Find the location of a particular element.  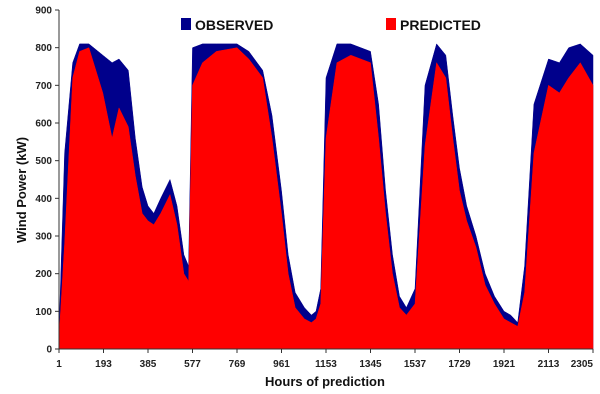

x-tick-label: 193 is located at coordinates (103, 364).